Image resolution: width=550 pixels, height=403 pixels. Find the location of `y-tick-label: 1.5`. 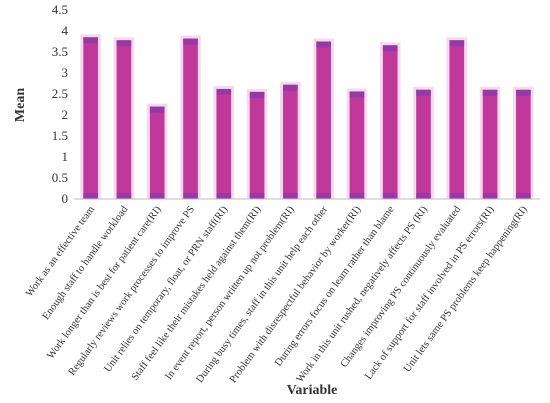

y-tick-label: 1.5 is located at coordinates (60, 135).